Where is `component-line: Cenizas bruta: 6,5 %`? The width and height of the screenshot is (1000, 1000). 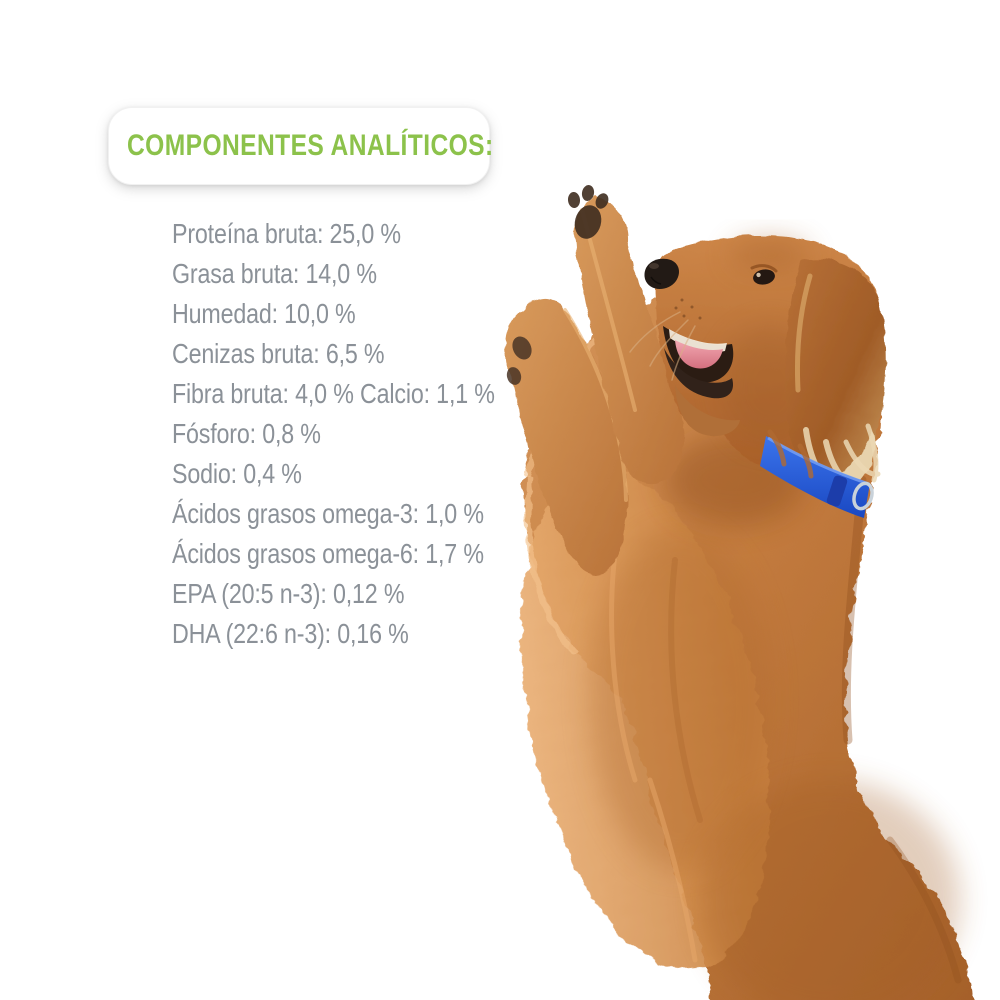 component-line: Cenizas bruta: 6,5 % is located at coordinates (278, 353).